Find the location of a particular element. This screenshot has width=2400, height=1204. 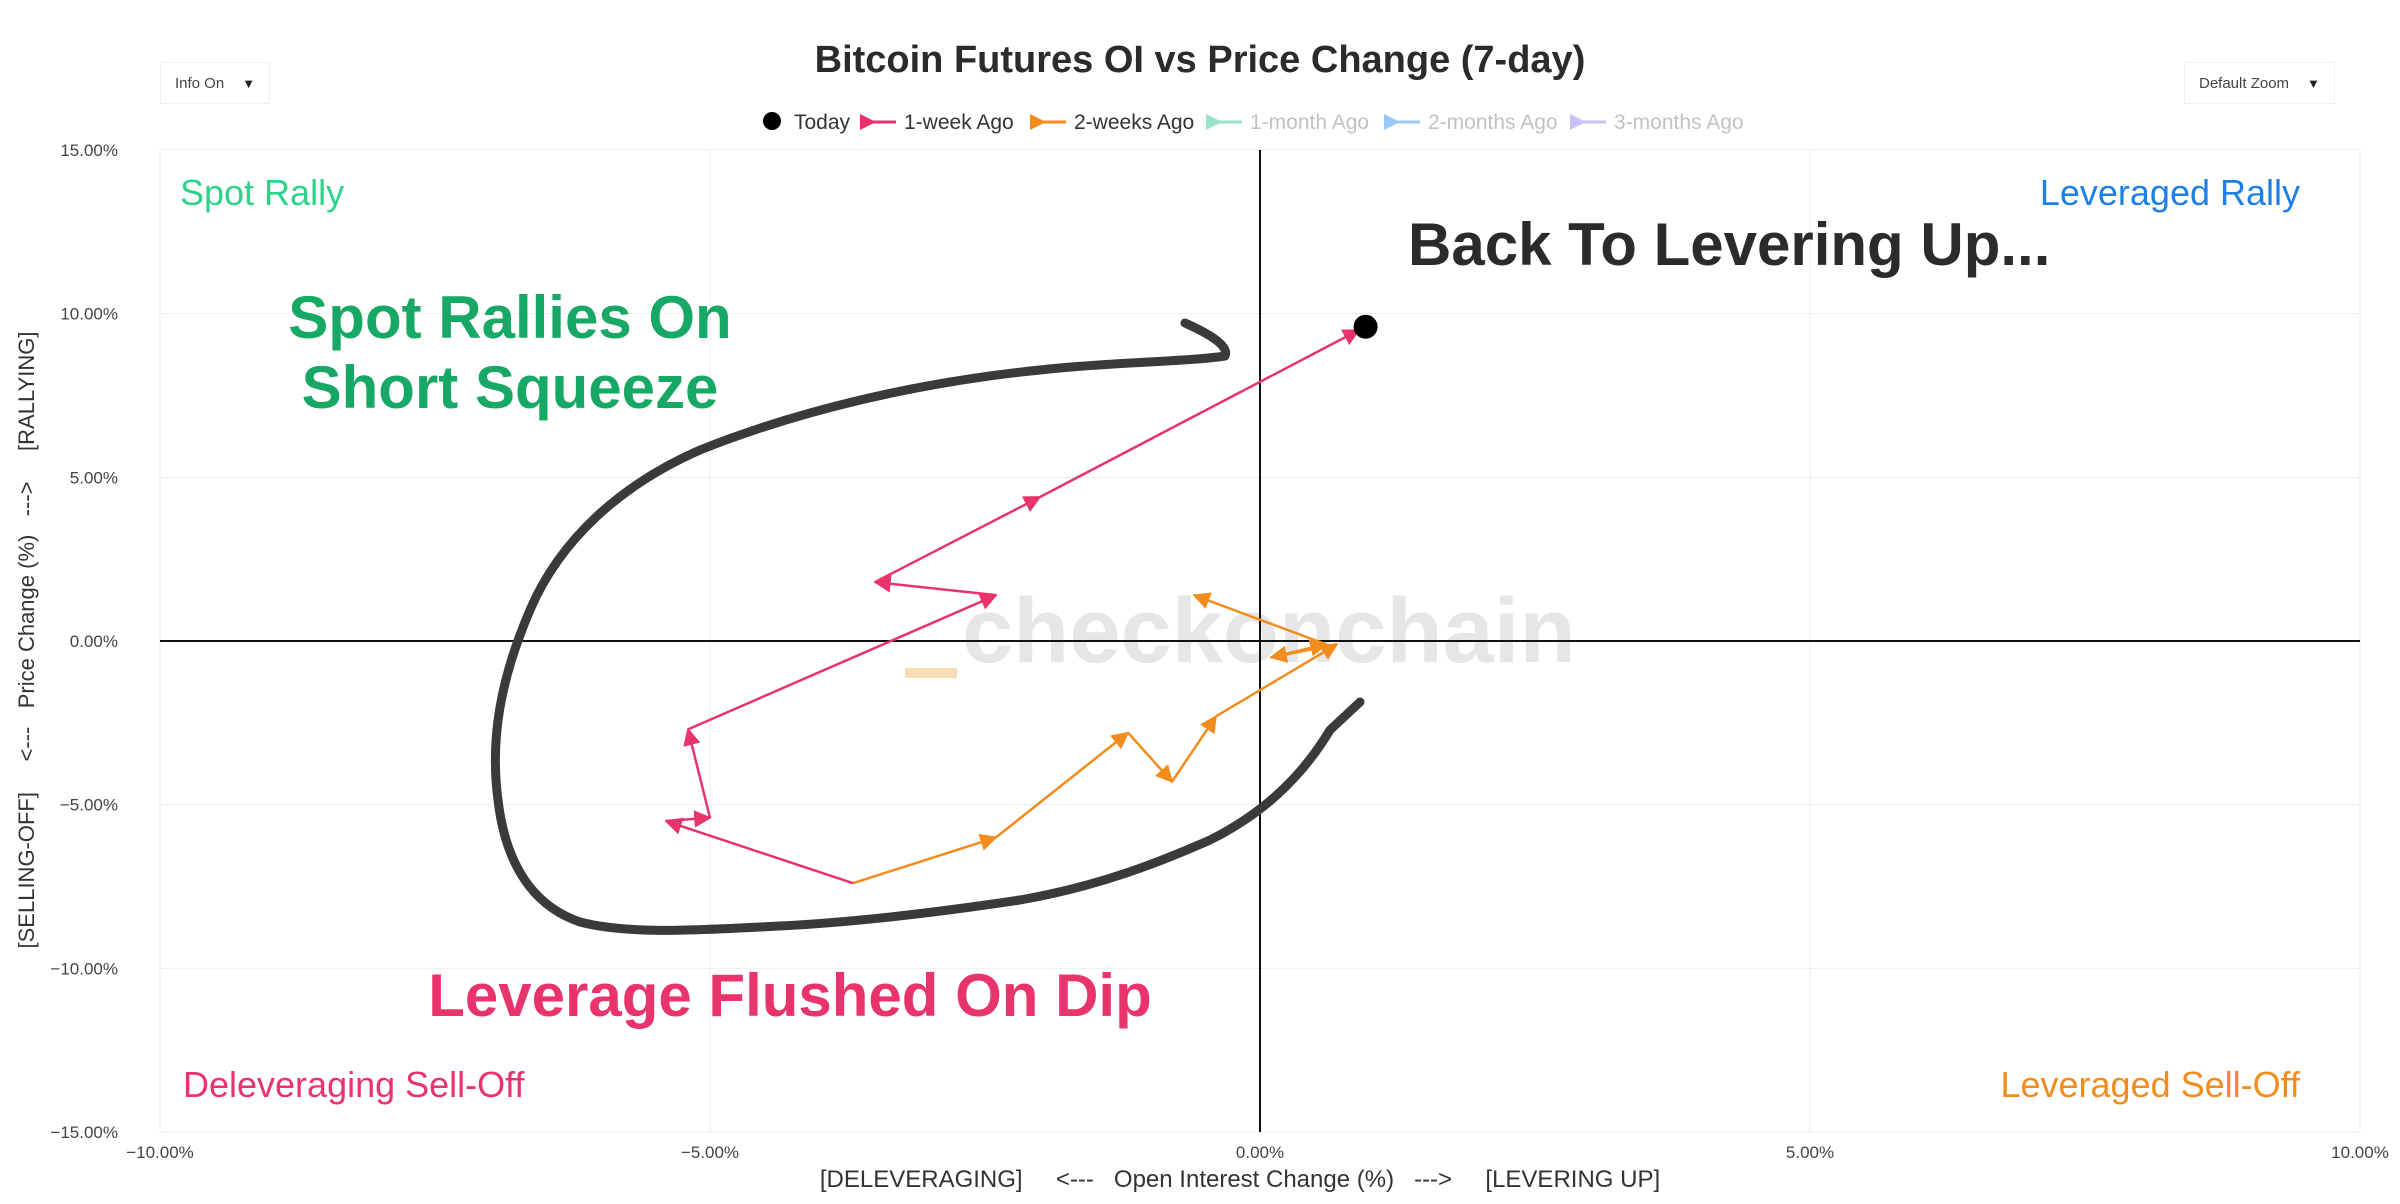

y-tick-label: −15.00% is located at coordinates (84, 1132).